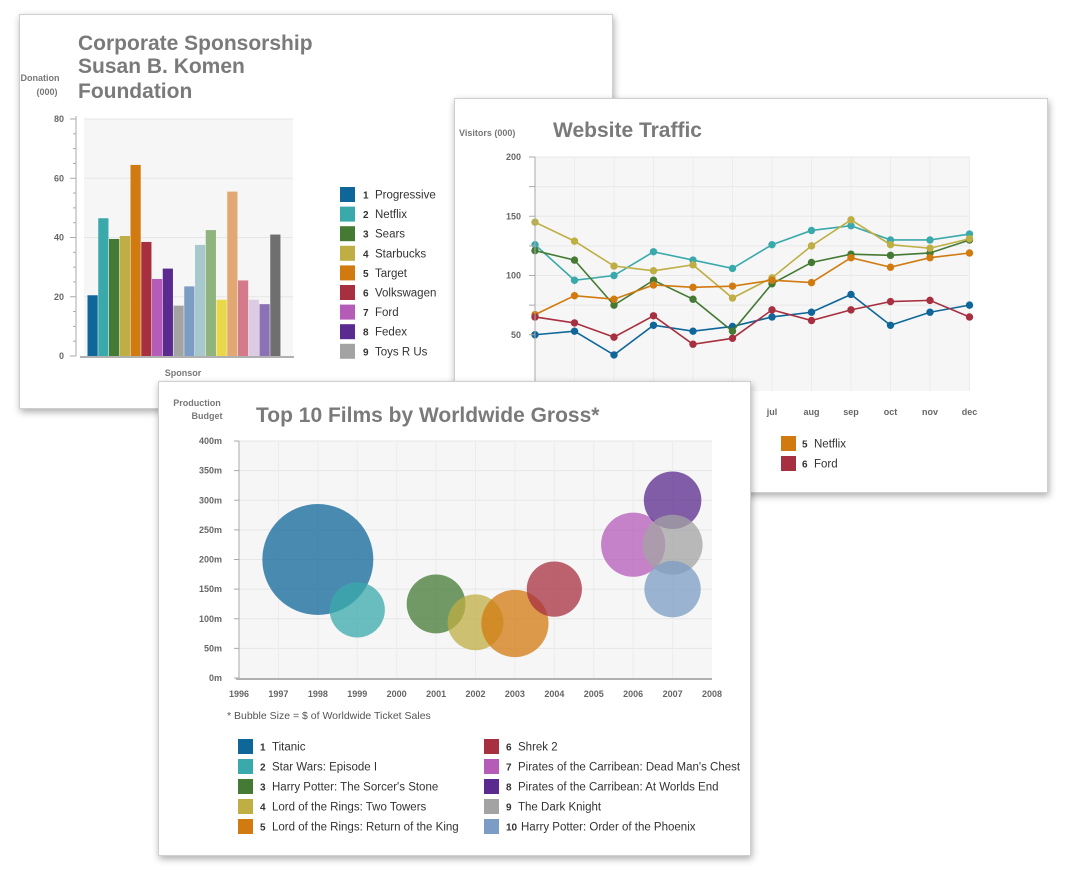 The height and width of the screenshot is (875, 1069). Describe the element at coordinates (135, 91) in the screenshot. I see `chart-title-line-3: Foundation` at that location.